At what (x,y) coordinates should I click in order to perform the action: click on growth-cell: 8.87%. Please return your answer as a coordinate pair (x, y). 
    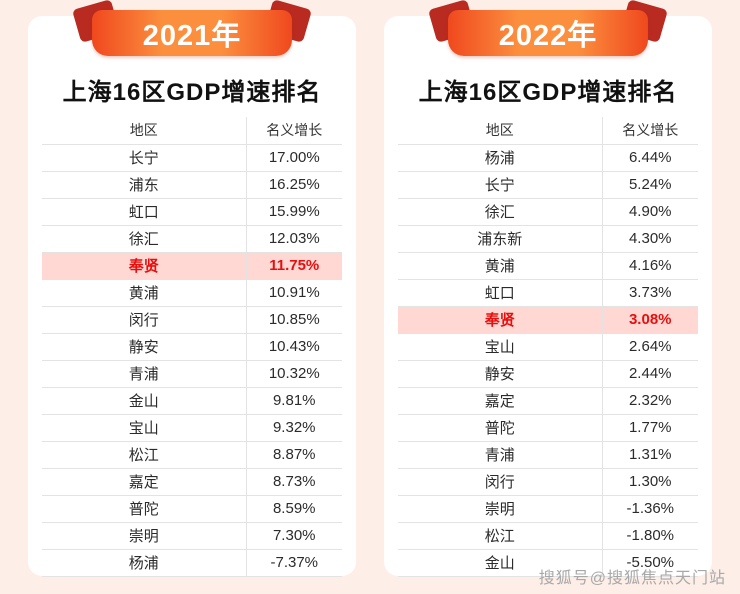
    Looking at the image, I should click on (294, 455).